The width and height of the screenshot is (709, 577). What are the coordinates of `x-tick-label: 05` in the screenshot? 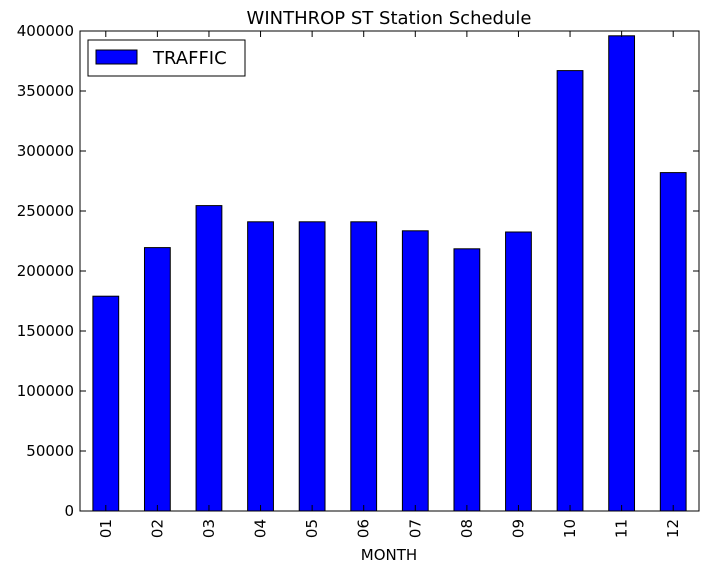 It's located at (312, 528).